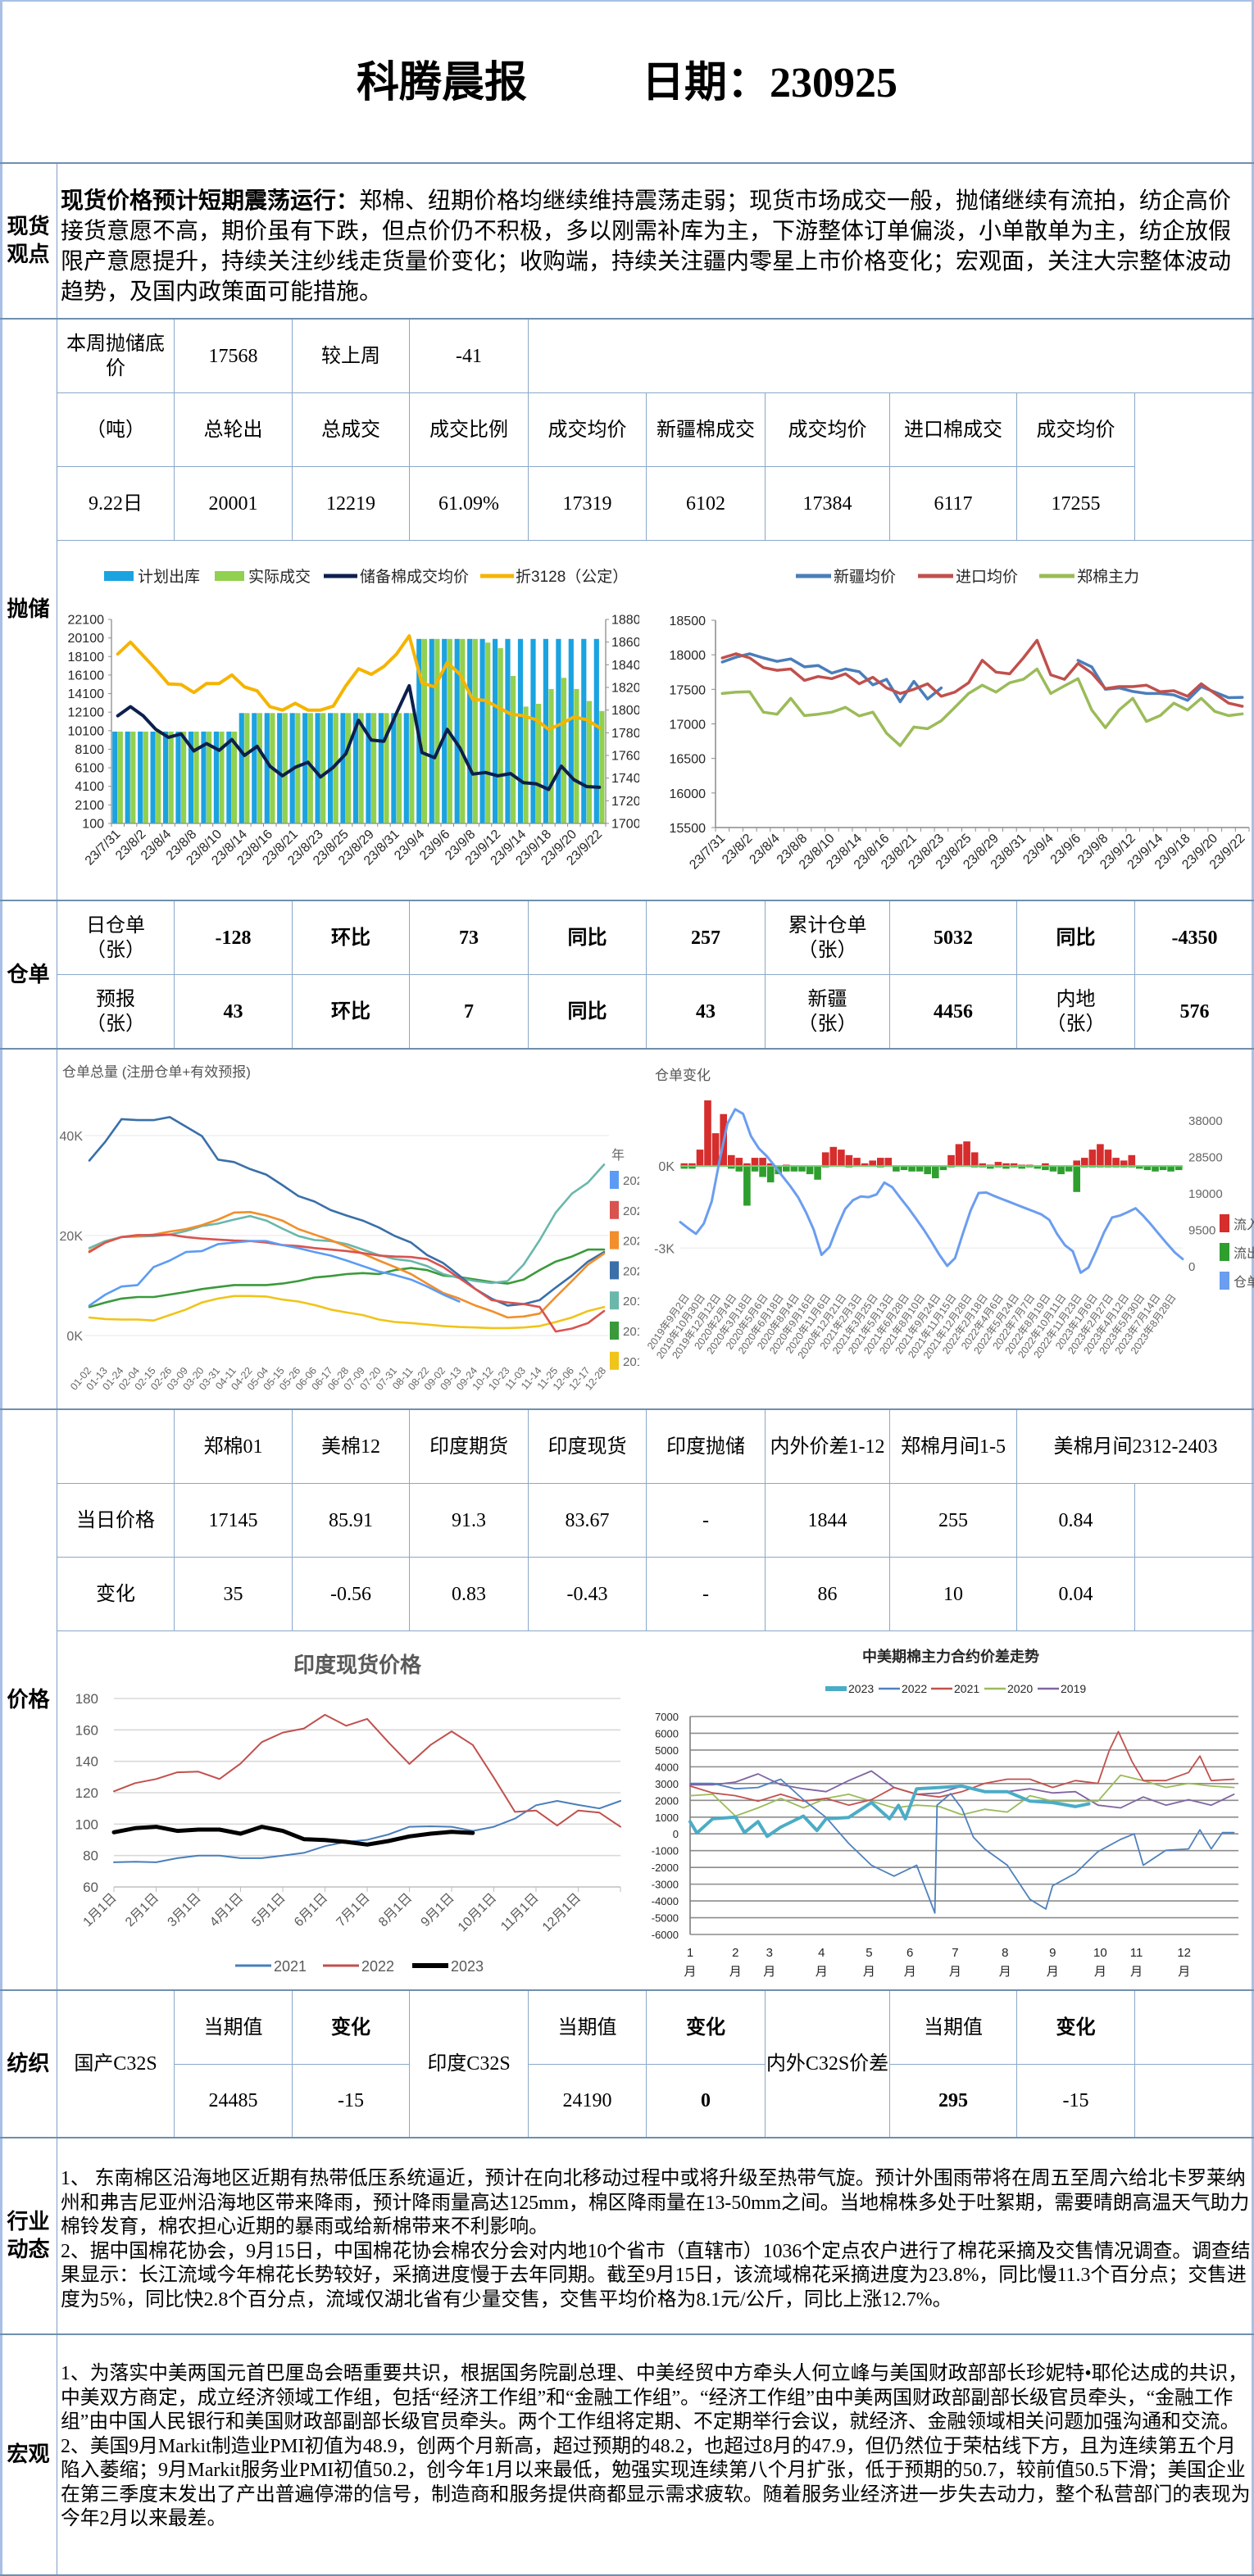  Describe the element at coordinates (627, 83) in the screenshot. I see `report-title-line: 科腾晨报 日期：230925` at that location.